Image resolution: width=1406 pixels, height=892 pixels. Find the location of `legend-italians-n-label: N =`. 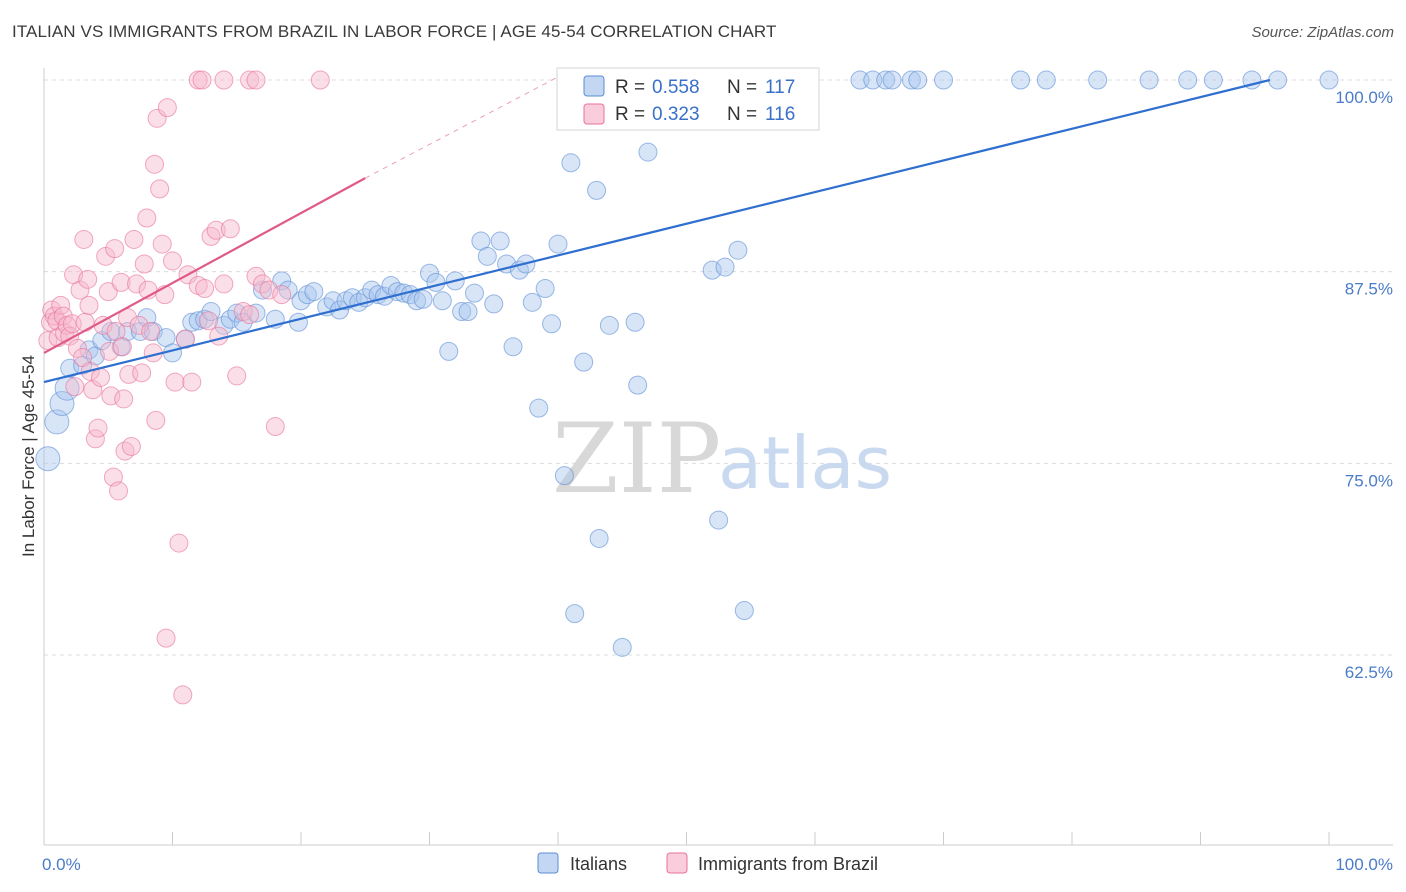

legend-italians-n-label: N = is located at coordinates (742, 87).